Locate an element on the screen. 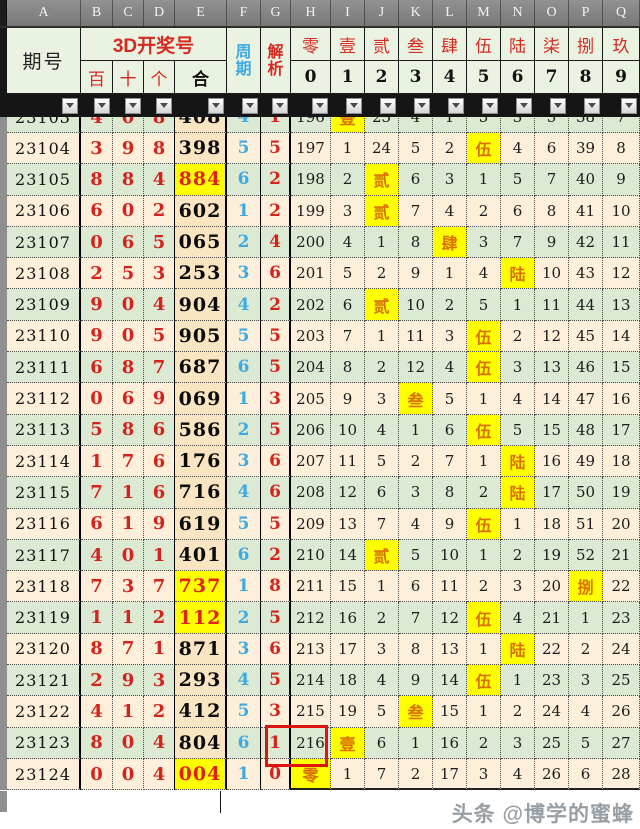 The image size is (640, 829). cell-digit-3-hit: 叁 is located at coordinates (416, 712).